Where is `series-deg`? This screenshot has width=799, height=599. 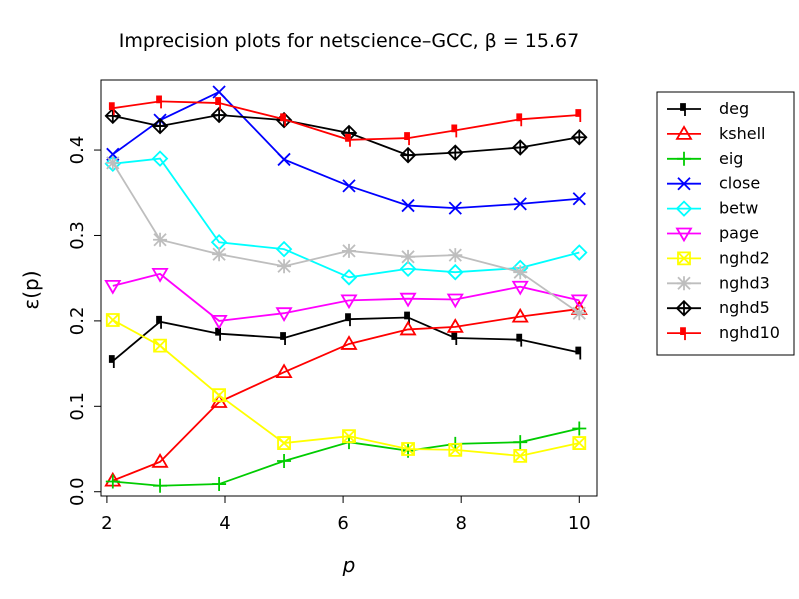 series-deg is located at coordinates (345, 340).